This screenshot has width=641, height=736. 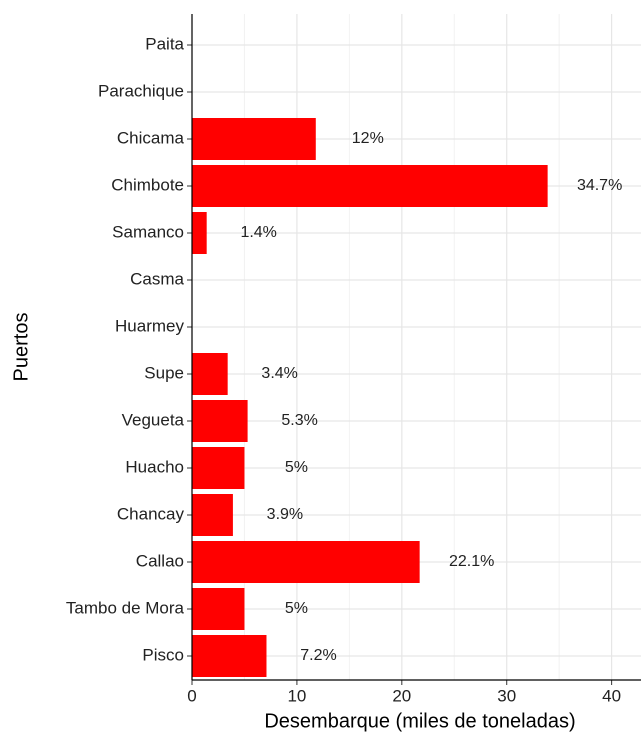 I want to click on y-tick-label: Casma, so click(x=157, y=278).